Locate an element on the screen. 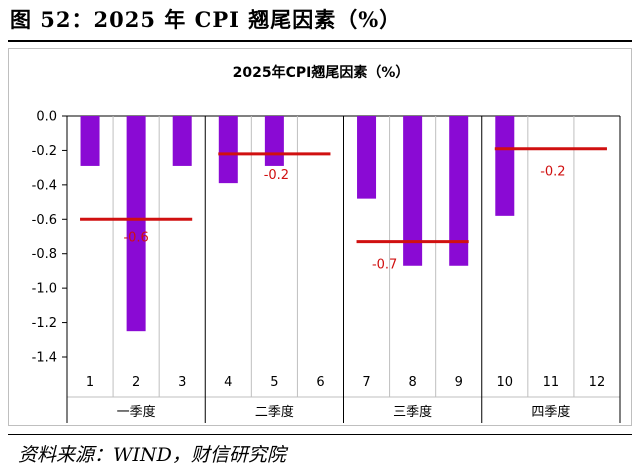  x-tick-label: 8 is located at coordinates (412, 382).